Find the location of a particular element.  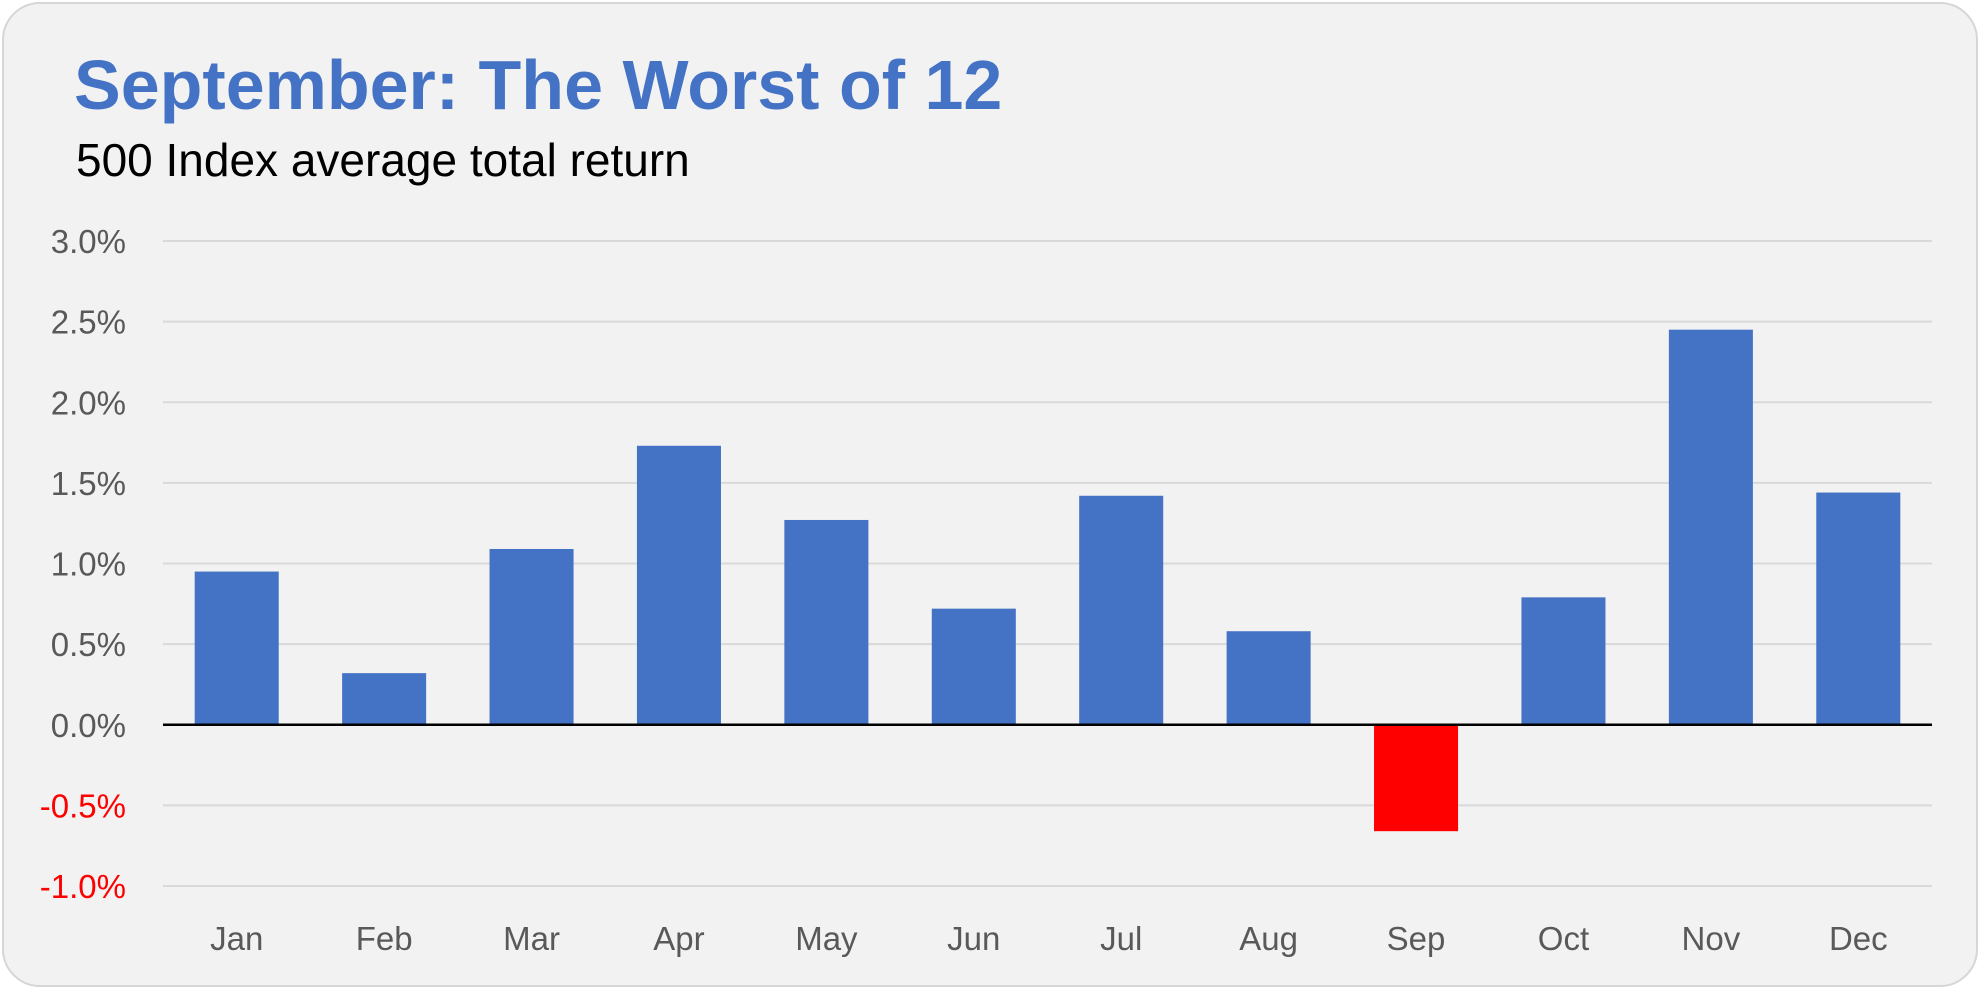

bar-apr is located at coordinates (678, 585).